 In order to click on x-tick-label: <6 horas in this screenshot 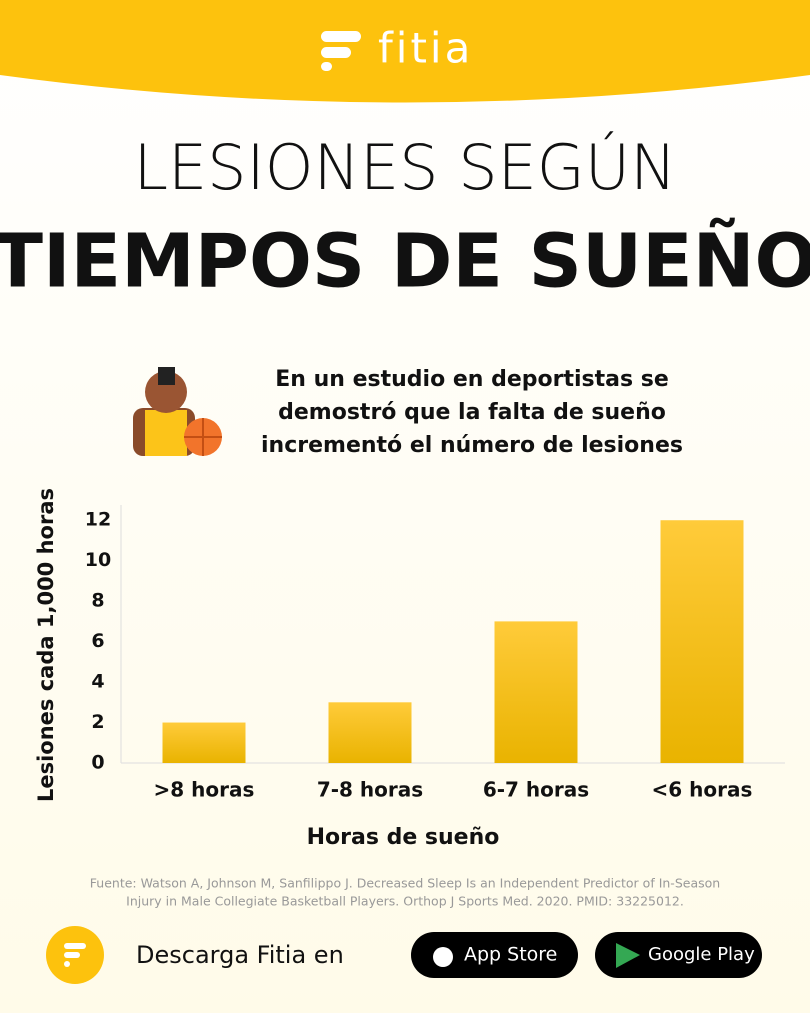, I will do `click(702, 790)`.